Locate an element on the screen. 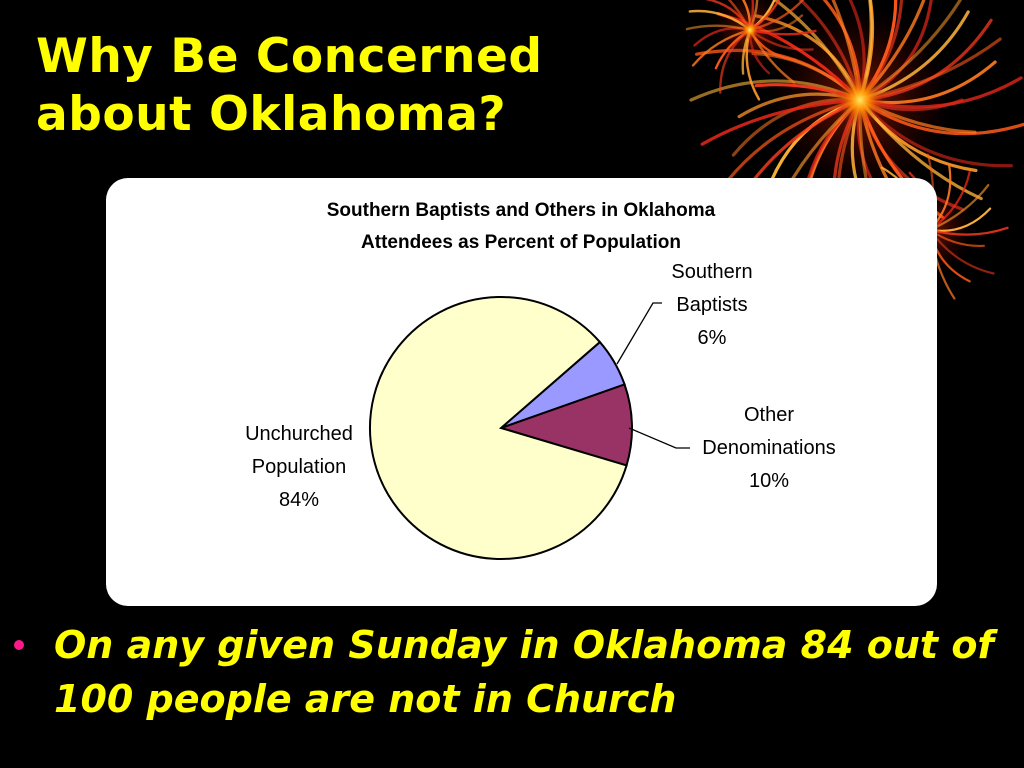 This screenshot has width=1024, height=768. slice-label-2-line-2: 84% is located at coordinates (299, 500).